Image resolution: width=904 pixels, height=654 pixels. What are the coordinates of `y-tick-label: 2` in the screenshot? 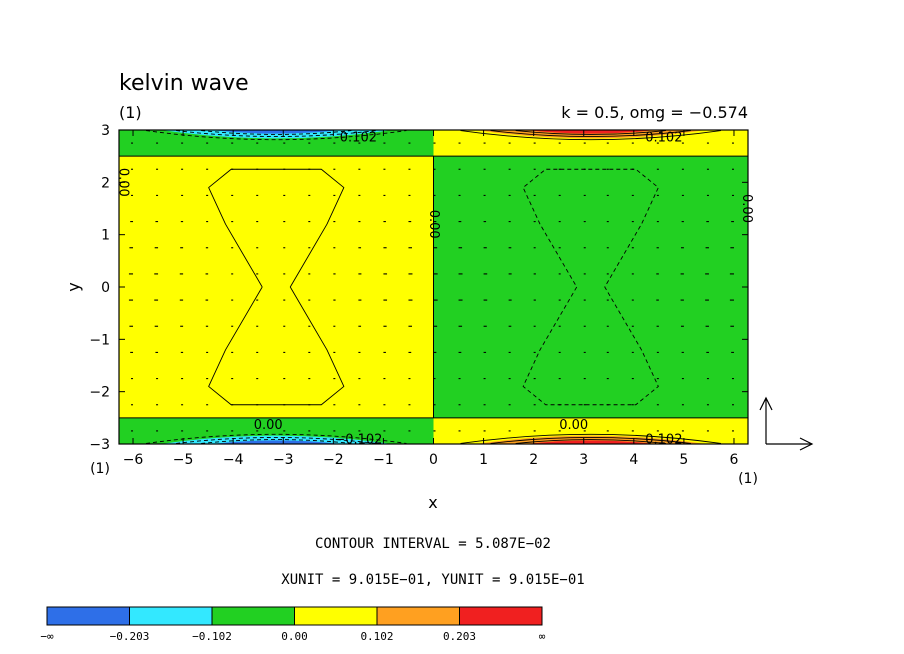 It's located at (105, 183).